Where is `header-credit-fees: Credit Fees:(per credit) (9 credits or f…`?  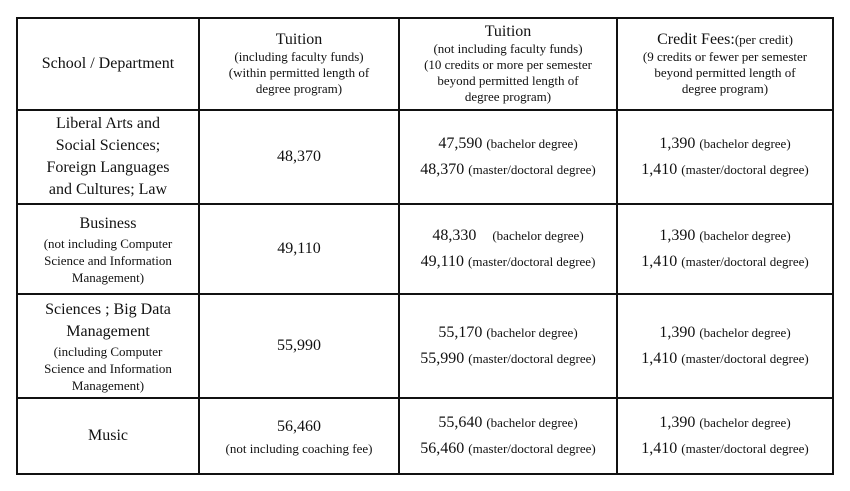
header-credit-fees: Credit Fees:(per credit) (9 credits or f… is located at coordinates (725, 64).